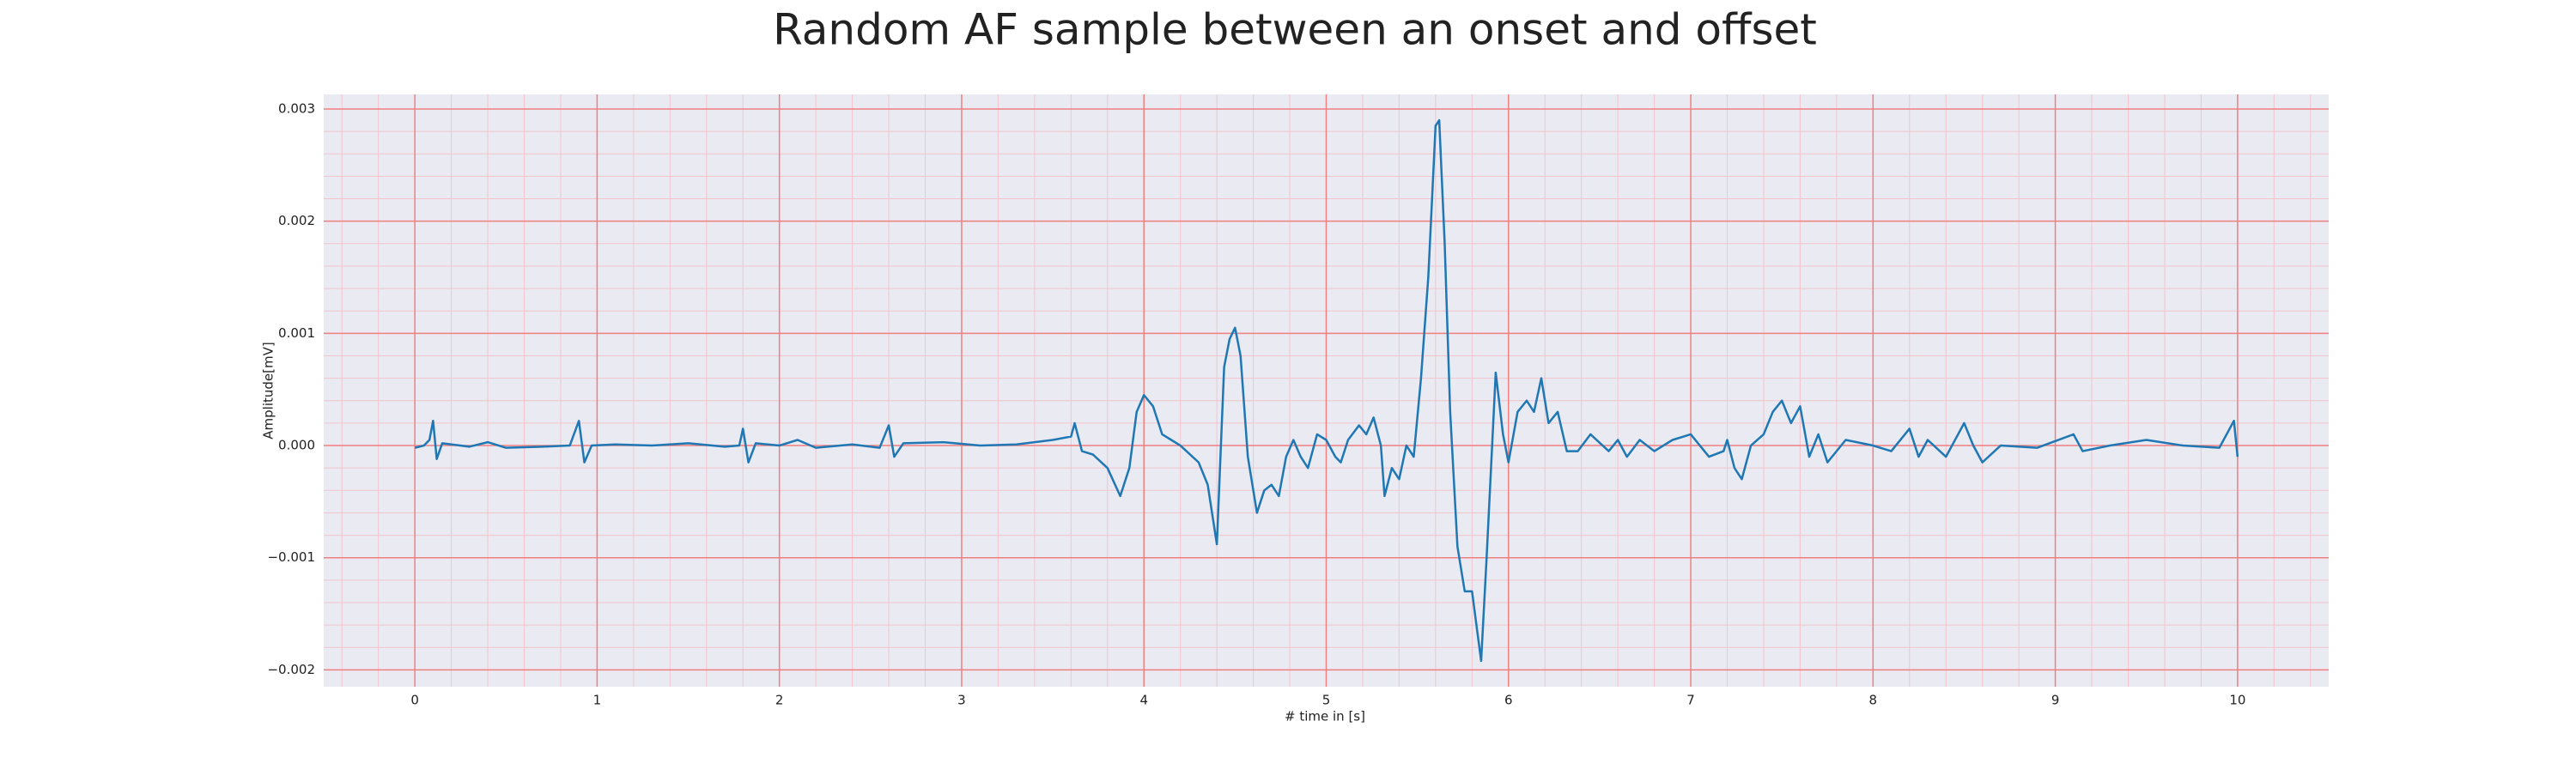 The width and height of the screenshot is (2576, 776). Describe the element at coordinates (1690, 701) in the screenshot. I see `x-tick-label: 7` at that location.